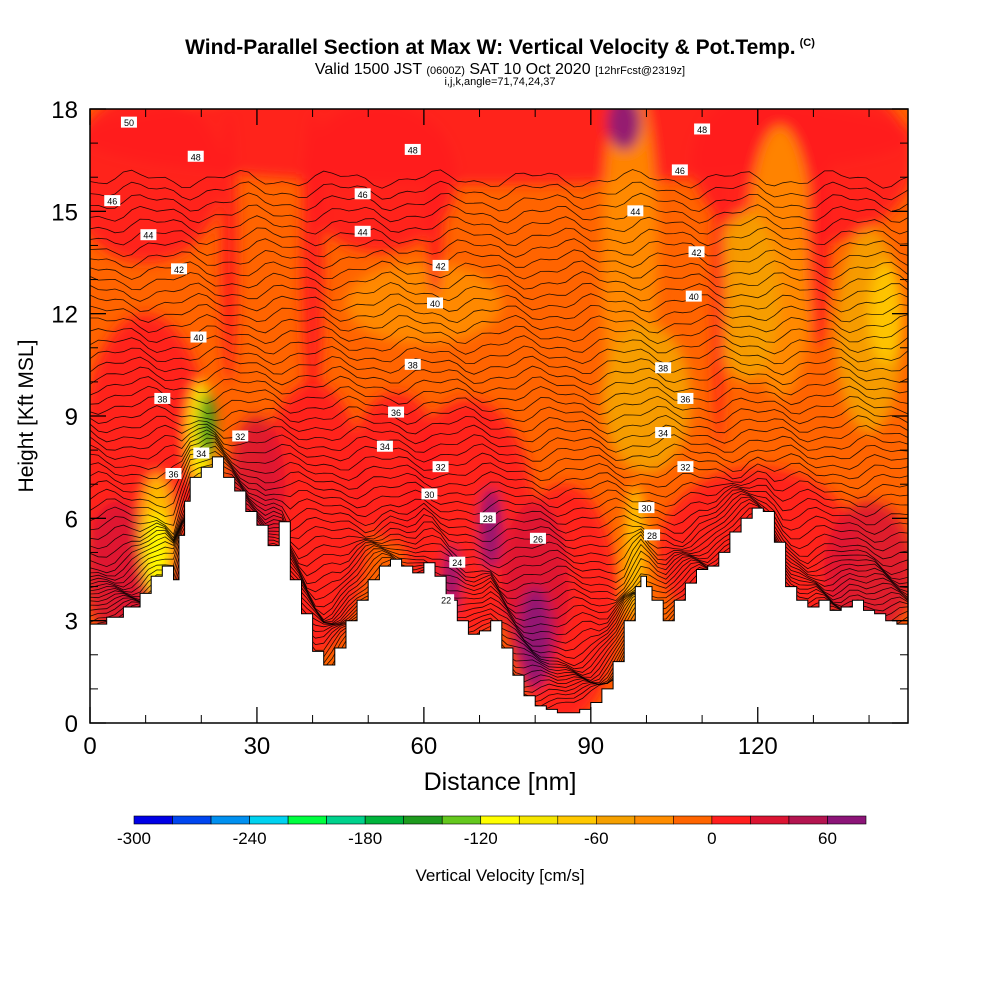  Describe the element at coordinates (412, 149) in the screenshot. I see `theta-label: 48` at that location.